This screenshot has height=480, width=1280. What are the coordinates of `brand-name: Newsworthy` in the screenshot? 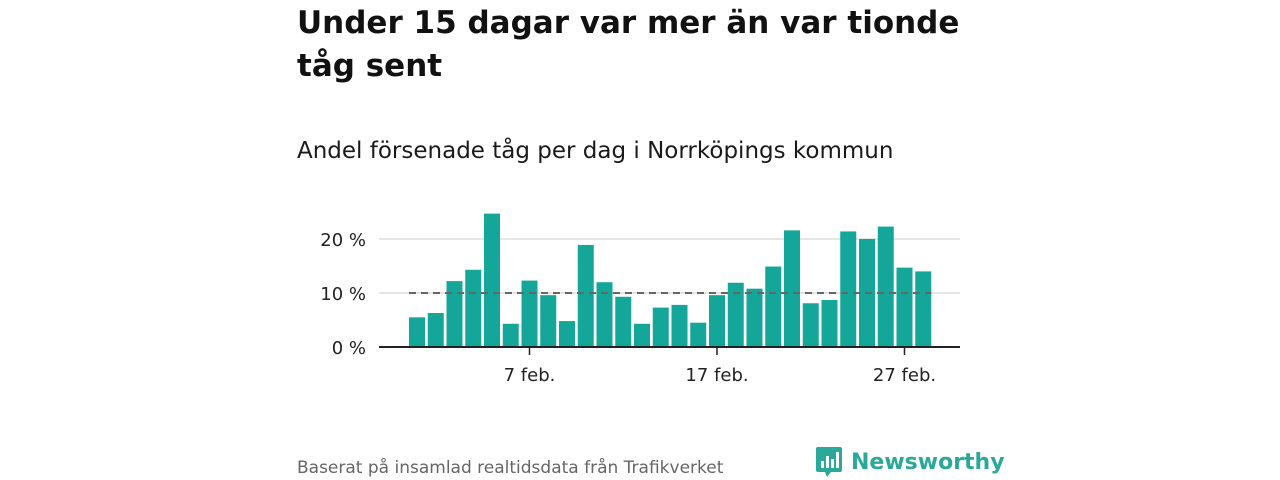 It's located at (928, 462).